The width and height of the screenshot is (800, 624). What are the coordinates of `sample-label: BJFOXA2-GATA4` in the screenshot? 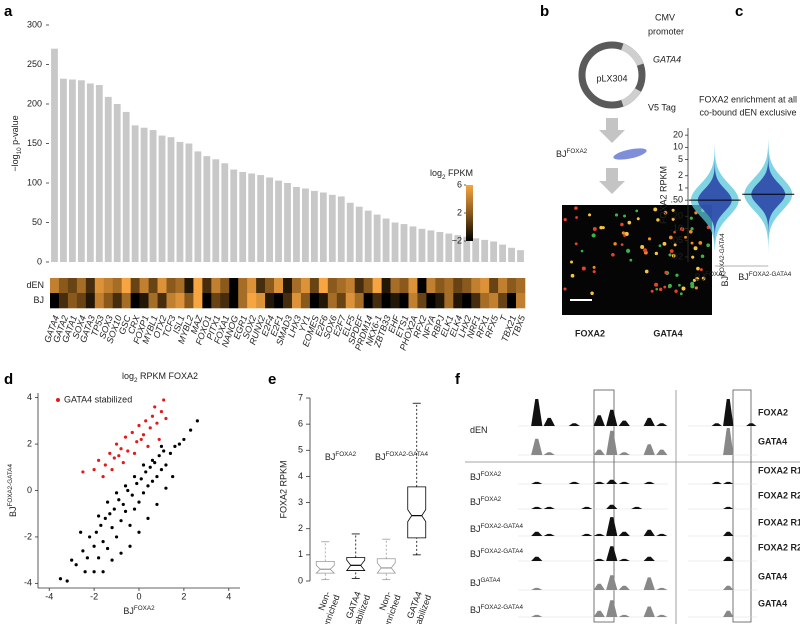 It's located at (496, 553).